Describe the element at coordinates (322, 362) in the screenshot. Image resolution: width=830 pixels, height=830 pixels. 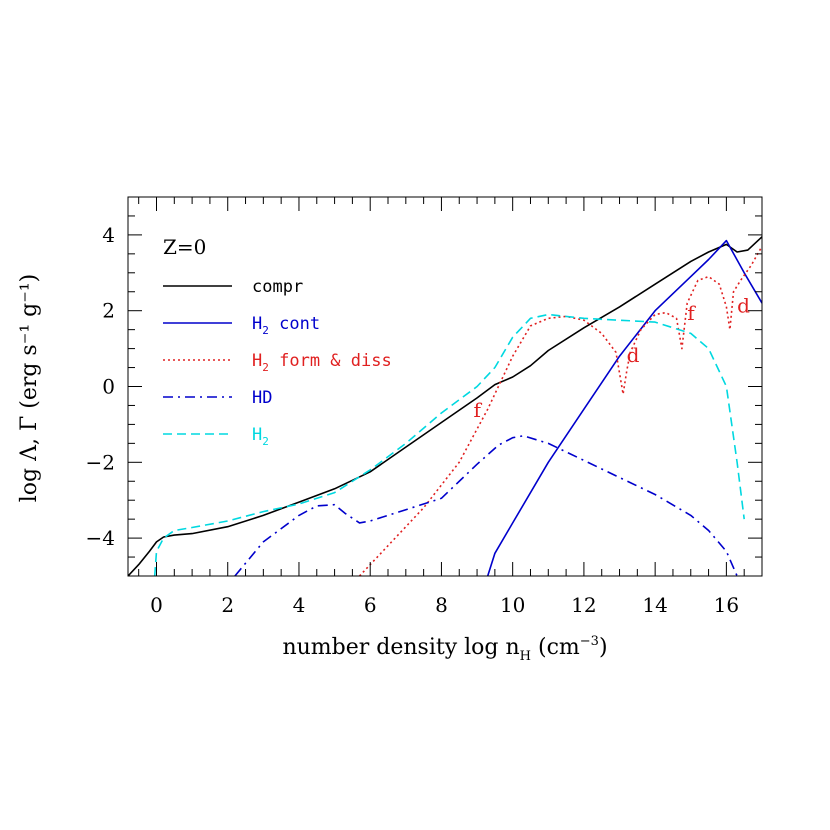
I see `legend-label: H2 form & diss` at that location.